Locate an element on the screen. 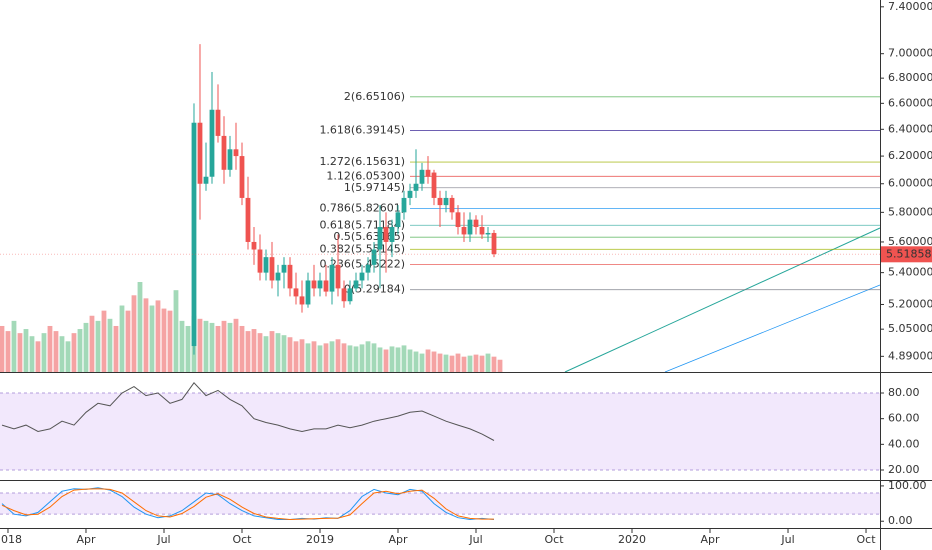 Image resolution: width=932 pixels, height=550 pixels. price-tick-label: 6.80000 is located at coordinates (910, 77).